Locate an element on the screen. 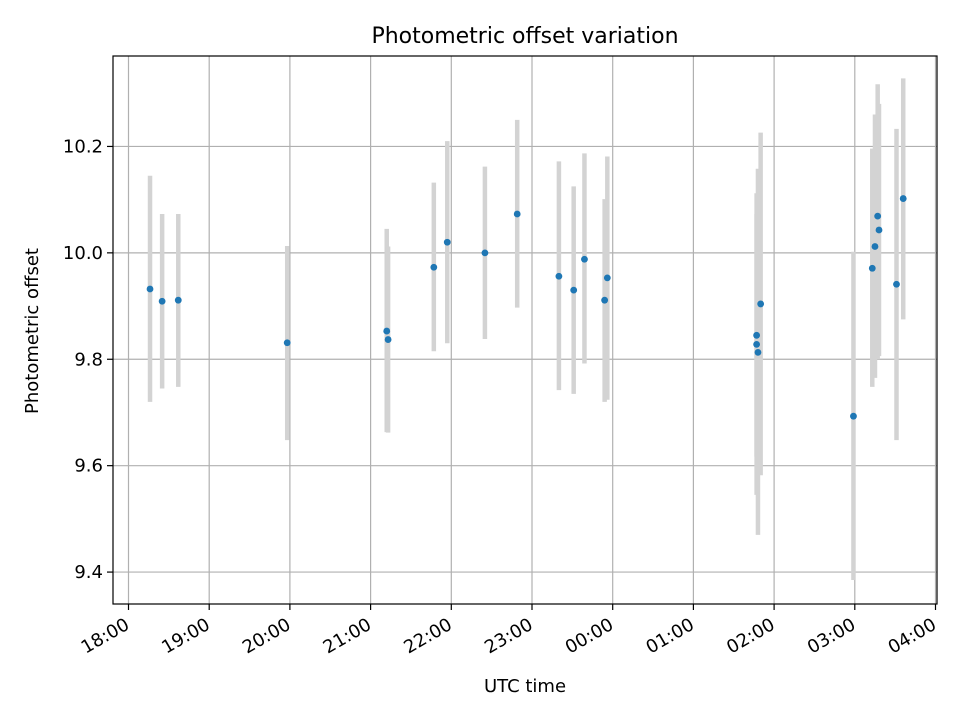 The image size is (960, 720). y-tick-label: 10.2 is located at coordinates (83, 146).